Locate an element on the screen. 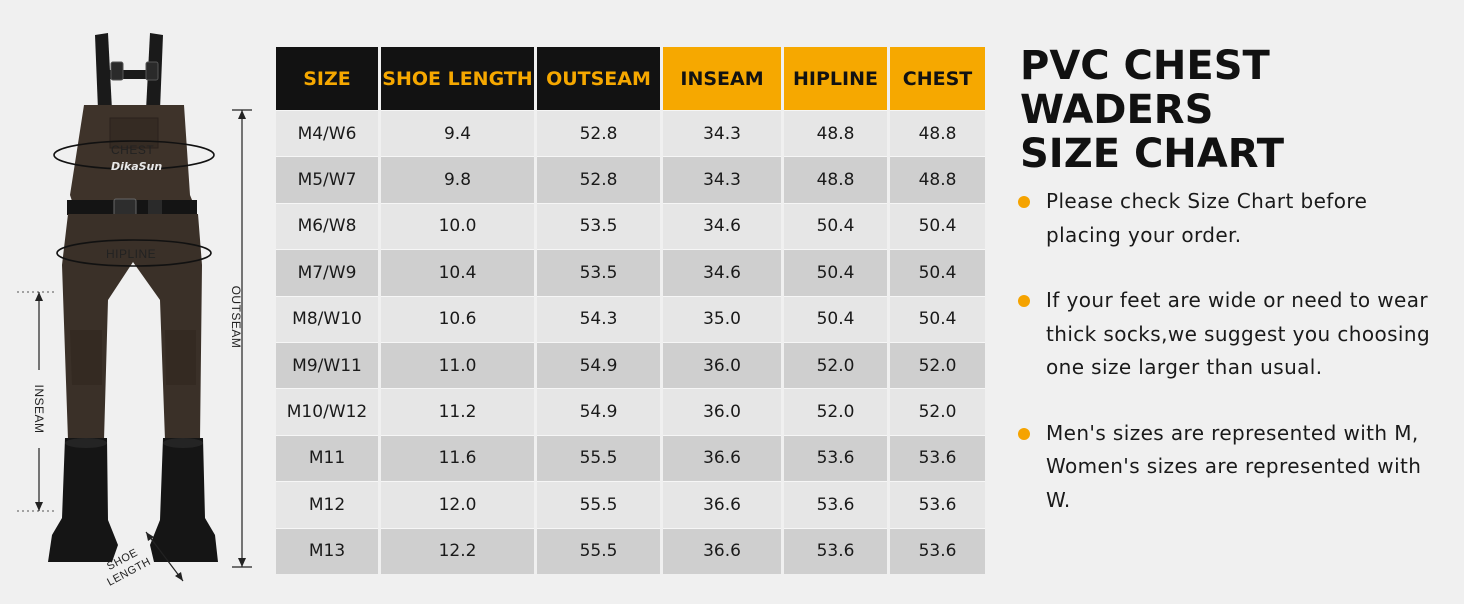 The width and height of the screenshot is (1464, 604). chest-label: CHEST is located at coordinates (133, 150).